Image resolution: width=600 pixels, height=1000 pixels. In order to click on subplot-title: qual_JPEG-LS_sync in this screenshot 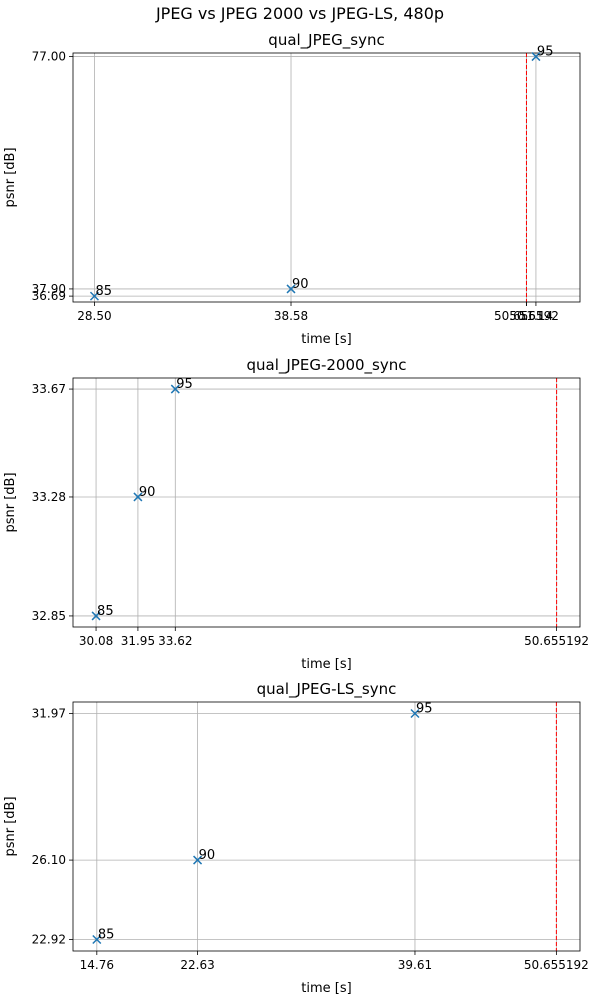, I will do `click(327, 689)`.